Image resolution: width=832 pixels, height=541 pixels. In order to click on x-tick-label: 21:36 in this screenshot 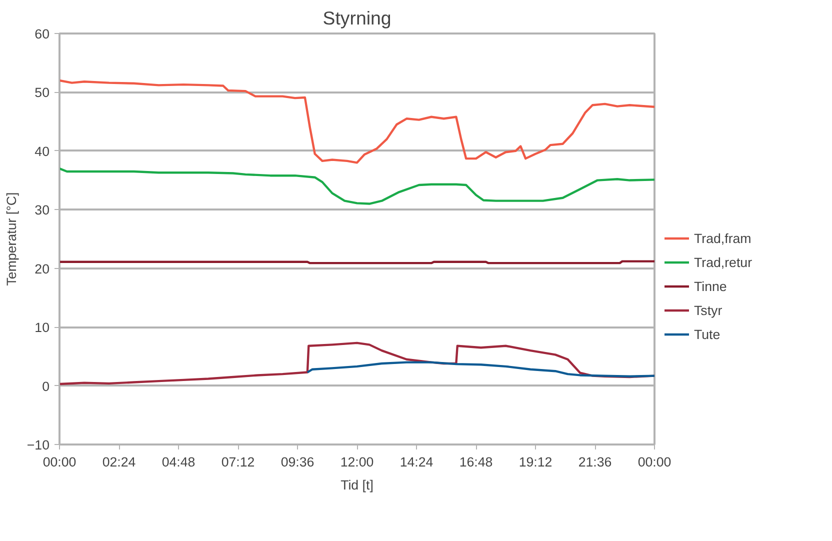, I will do `click(595, 462)`.